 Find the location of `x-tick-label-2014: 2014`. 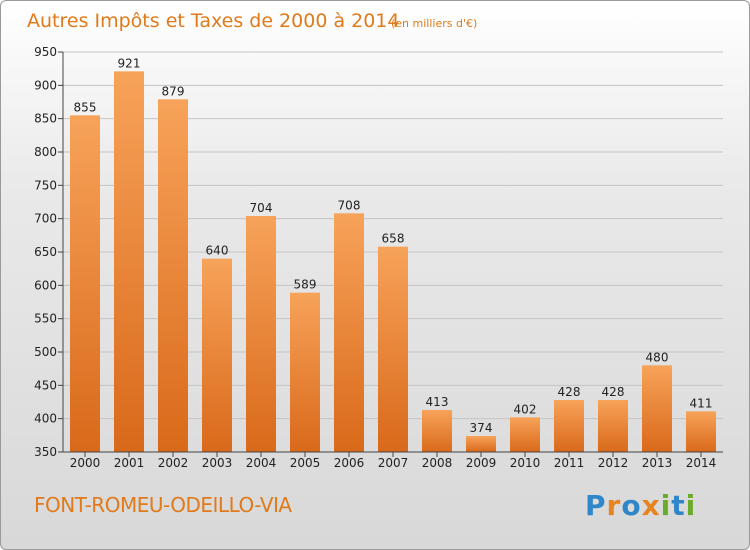

x-tick-label-2014: 2014 is located at coordinates (701, 463).